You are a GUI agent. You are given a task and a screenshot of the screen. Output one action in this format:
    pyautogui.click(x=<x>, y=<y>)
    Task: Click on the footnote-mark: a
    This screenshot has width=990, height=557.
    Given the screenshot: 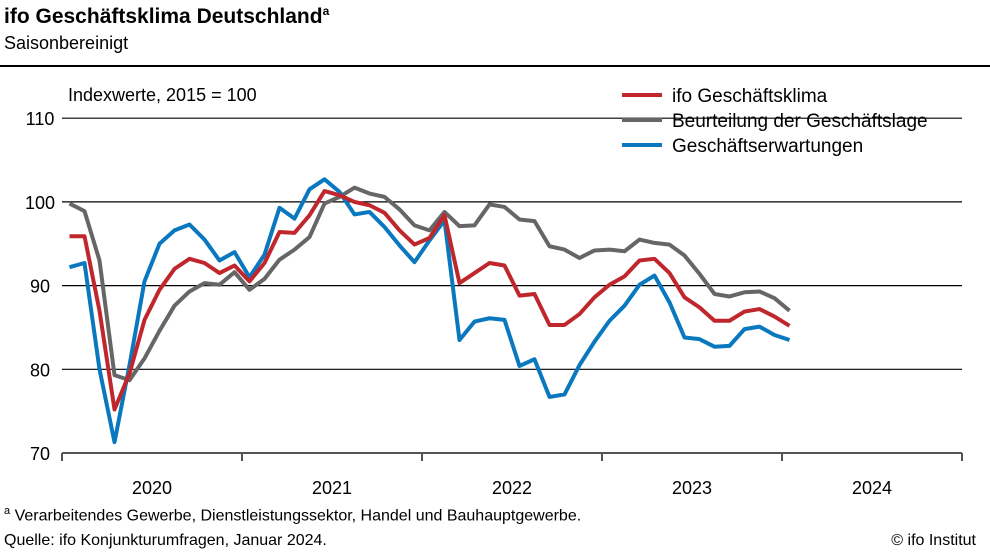 What is the action you would take?
    pyautogui.click(x=7, y=511)
    